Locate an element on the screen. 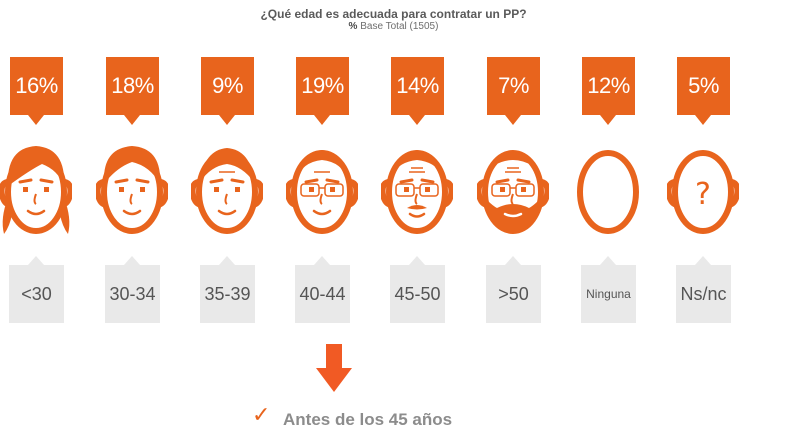 The image size is (787, 435). age-column: 12% Ninguna is located at coordinates (608, 165).